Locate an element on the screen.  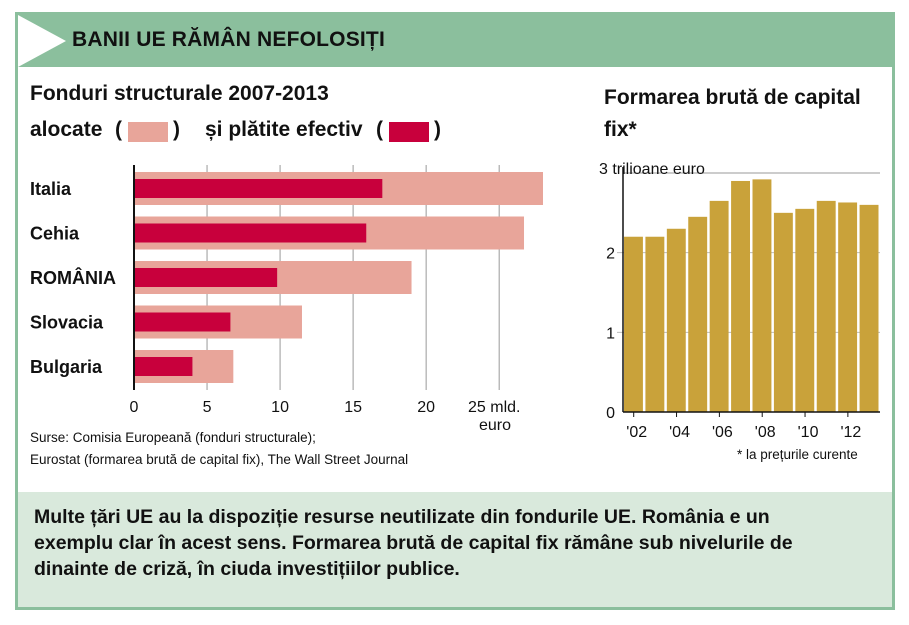
header-band: BANII UE RĂMÂN NEFOLOSIȚI is located at coordinates (455, 41).